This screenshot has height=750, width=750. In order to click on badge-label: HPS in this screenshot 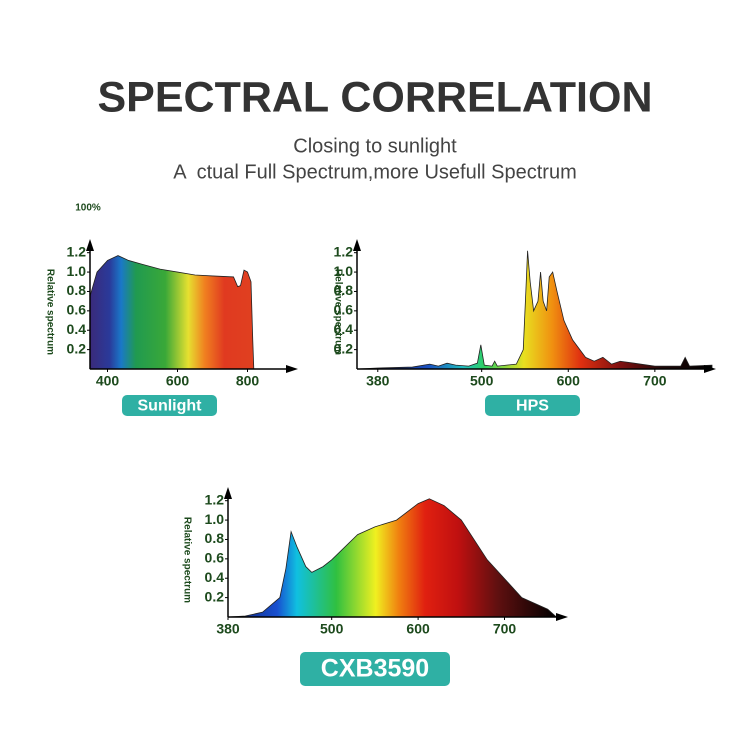, I will do `click(532, 406)`.